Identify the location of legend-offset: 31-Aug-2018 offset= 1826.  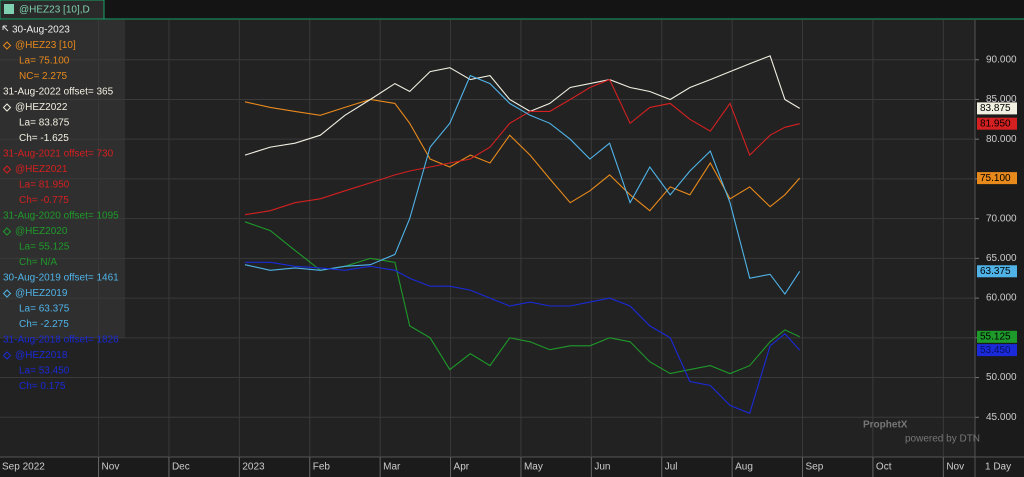
(61, 340).